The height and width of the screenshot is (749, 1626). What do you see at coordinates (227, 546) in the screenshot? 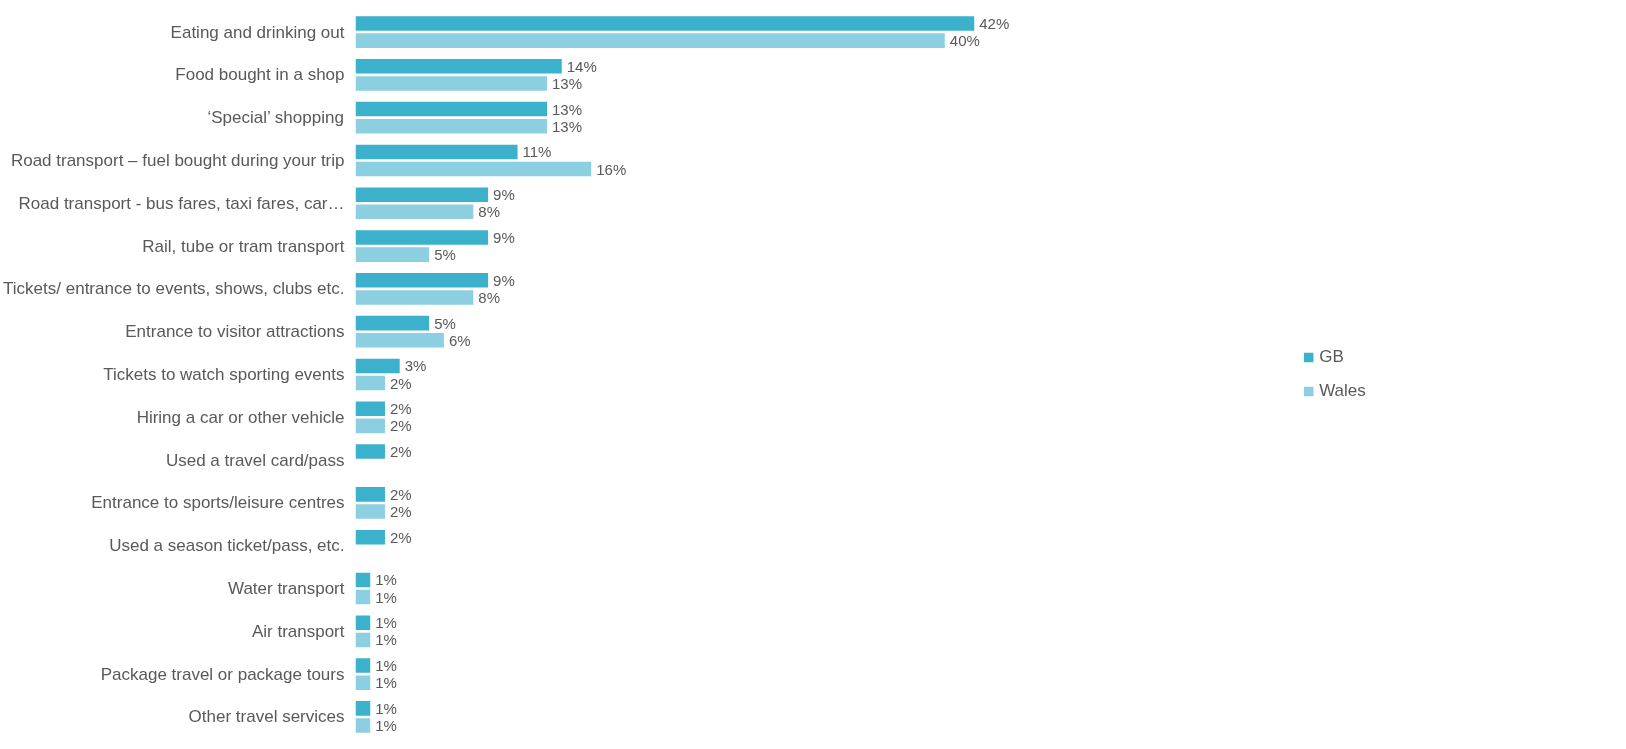
I see `y-tick-label: Used a season ticket/pass, etc.` at bounding box center [227, 546].